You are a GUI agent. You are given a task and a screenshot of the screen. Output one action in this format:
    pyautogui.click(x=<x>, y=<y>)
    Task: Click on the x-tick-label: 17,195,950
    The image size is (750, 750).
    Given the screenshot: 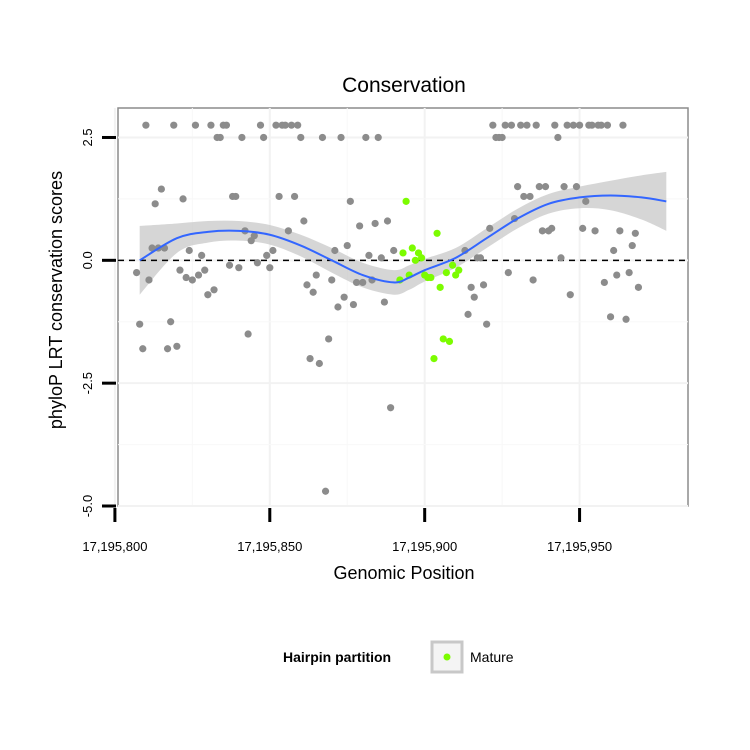 What is the action you would take?
    pyautogui.click(x=579, y=546)
    